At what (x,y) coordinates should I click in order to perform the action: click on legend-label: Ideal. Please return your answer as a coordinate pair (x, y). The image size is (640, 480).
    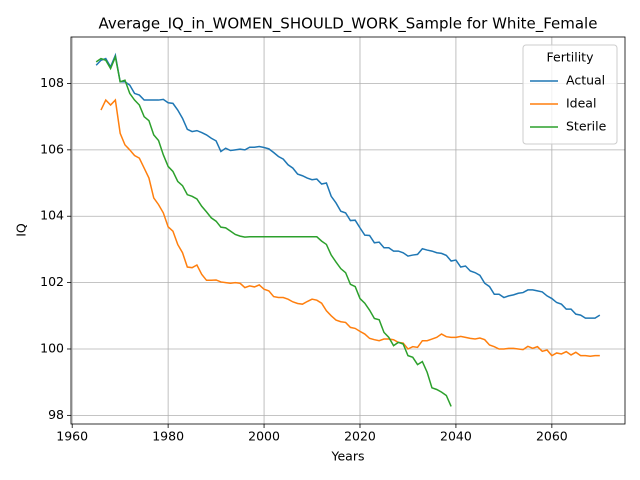
    Looking at the image, I should click on (581, 103).